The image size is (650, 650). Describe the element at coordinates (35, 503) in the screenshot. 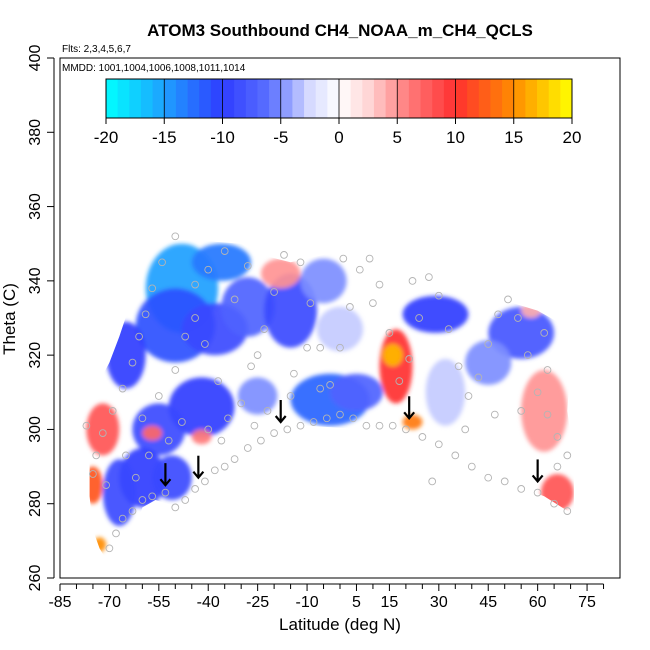

I see `y-tick-label: 280` at that location.